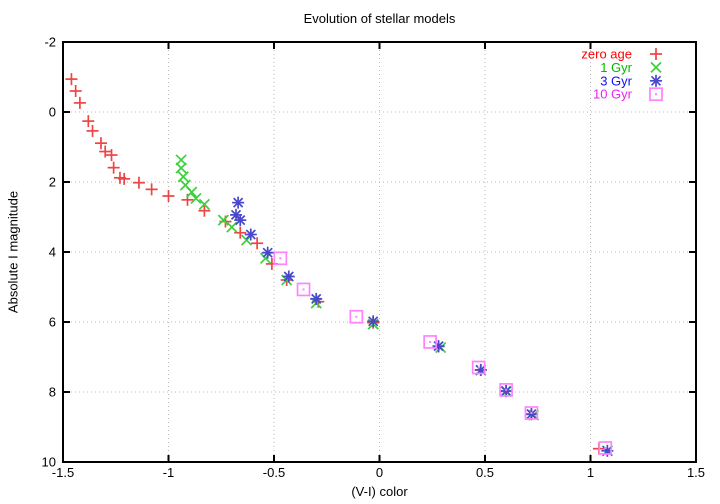 This screenshot has height=504, width=720. What do you see at coordinates (696, 472) in the screenshot?
I see `svg-text: 1.5` at bounding box center [696, 472].